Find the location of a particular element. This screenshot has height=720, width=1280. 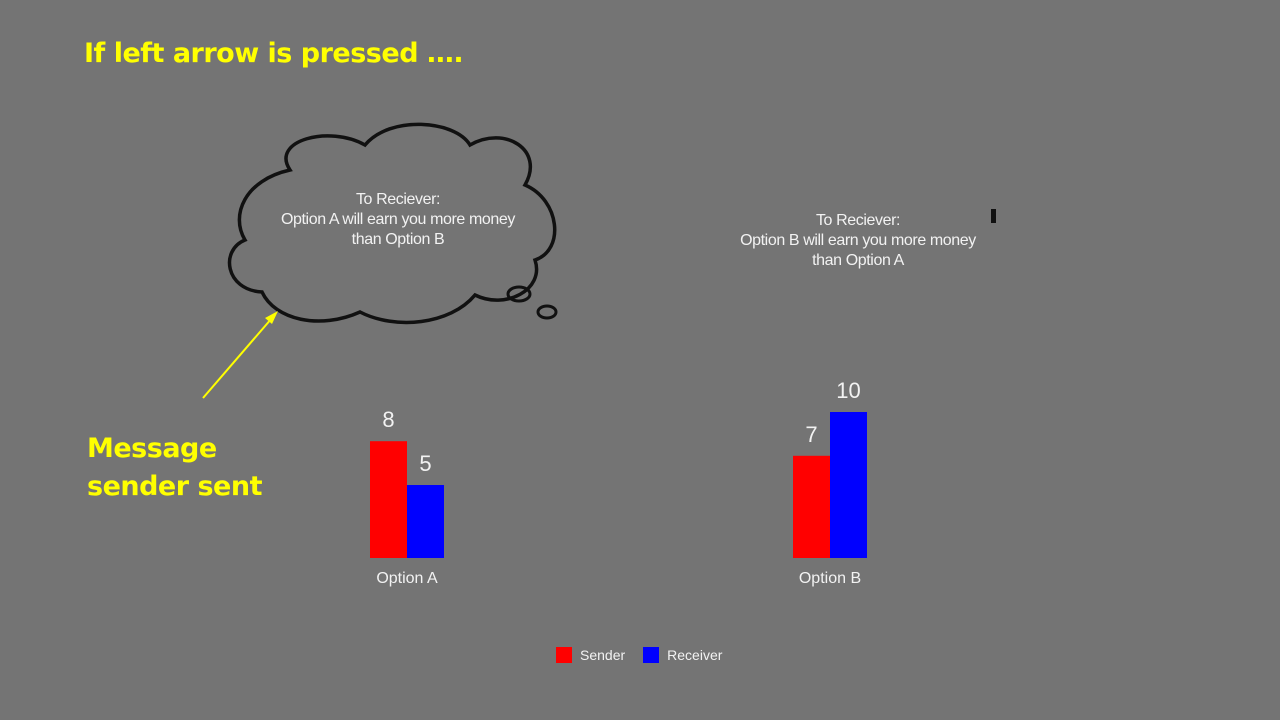

message-right-header: To Reciever: is located at coordinates (858, 220).